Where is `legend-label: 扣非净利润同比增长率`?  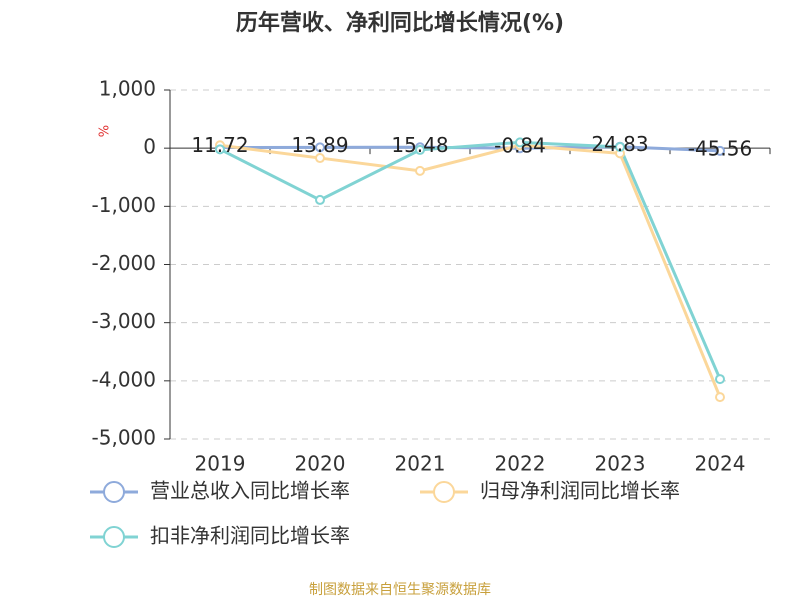 legend-label: 扣非净利润同比增长率 is located at coordinates (250, 536).